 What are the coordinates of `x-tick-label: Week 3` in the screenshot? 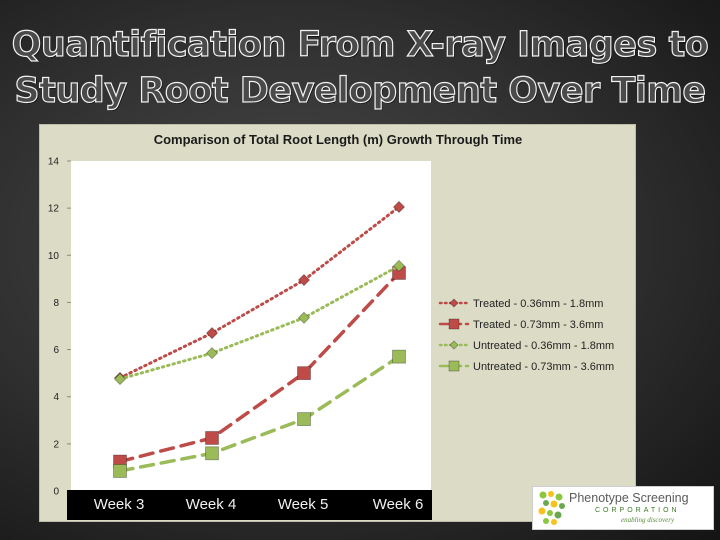 It's located at (119, 504).